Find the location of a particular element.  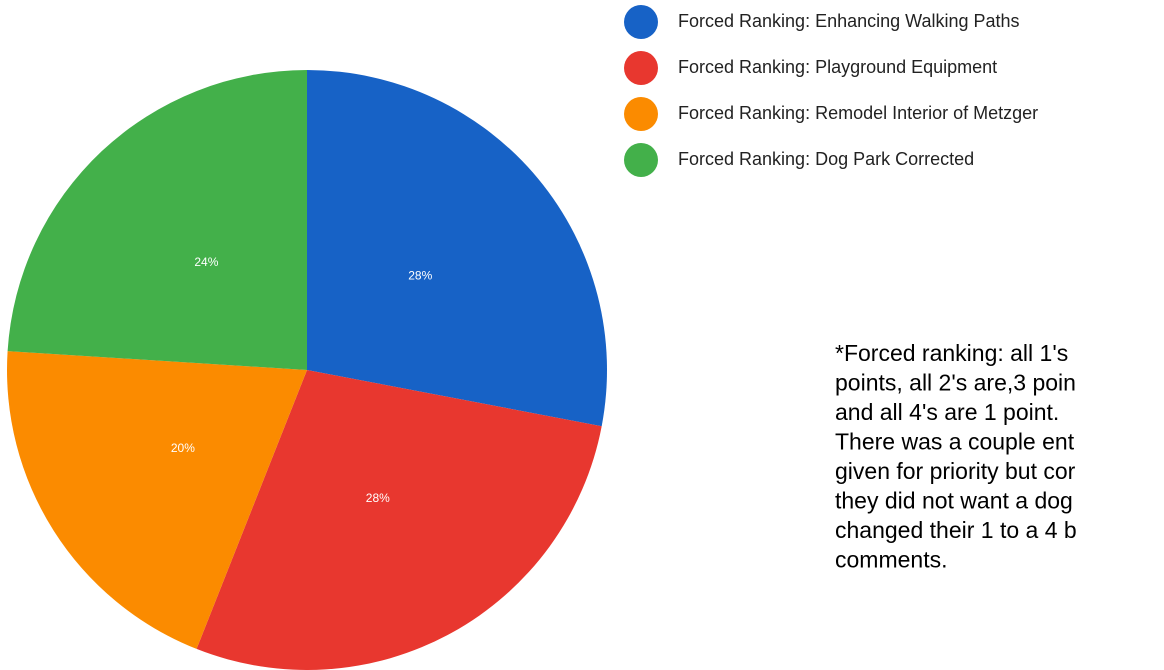

annotation-line: given for priority but cor is located at coordinates (955, 471).